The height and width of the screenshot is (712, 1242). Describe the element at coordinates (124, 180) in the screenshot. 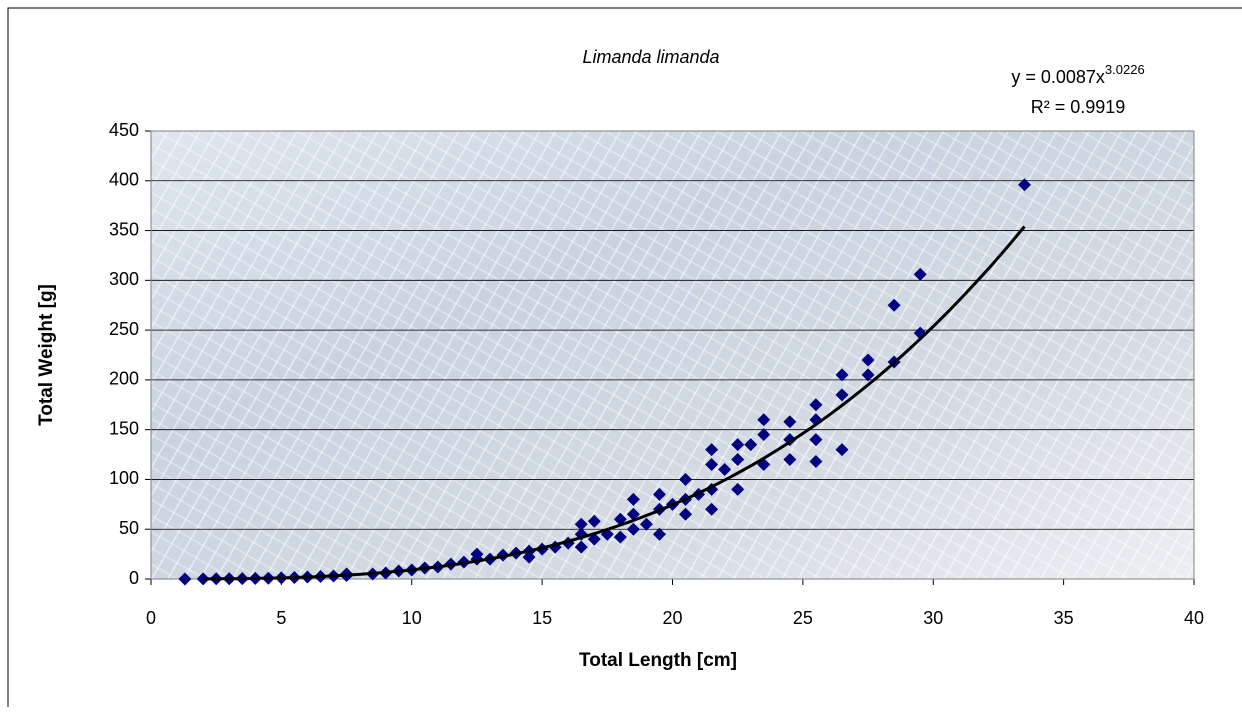

I see `y-tick-label: 400` at that location.